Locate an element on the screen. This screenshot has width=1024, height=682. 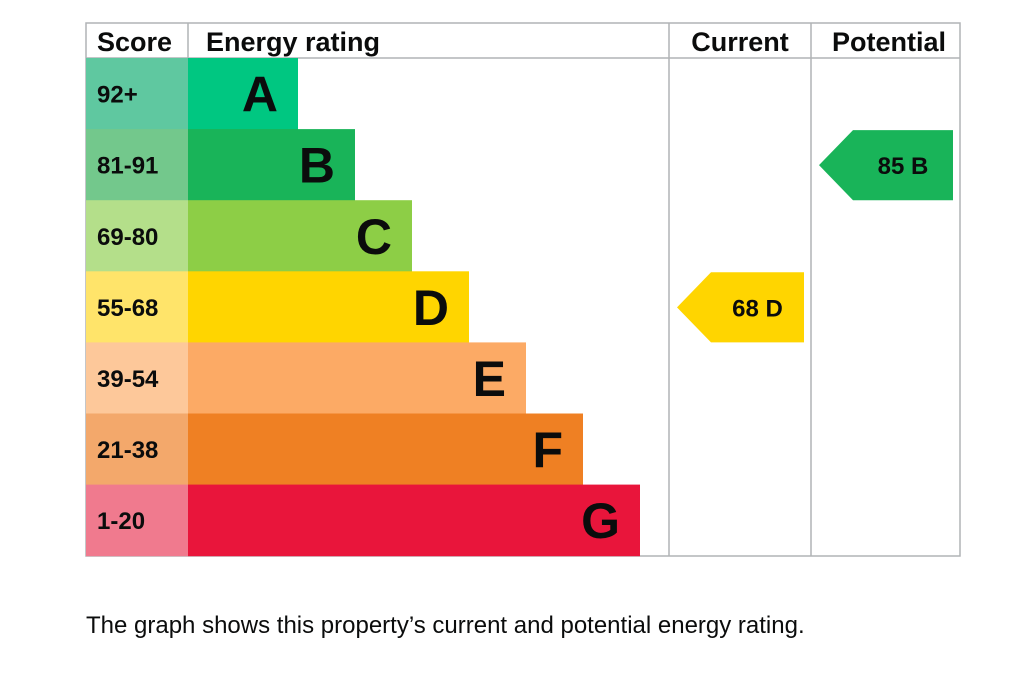
rating-bar-d is located at coordinates (328, 307).